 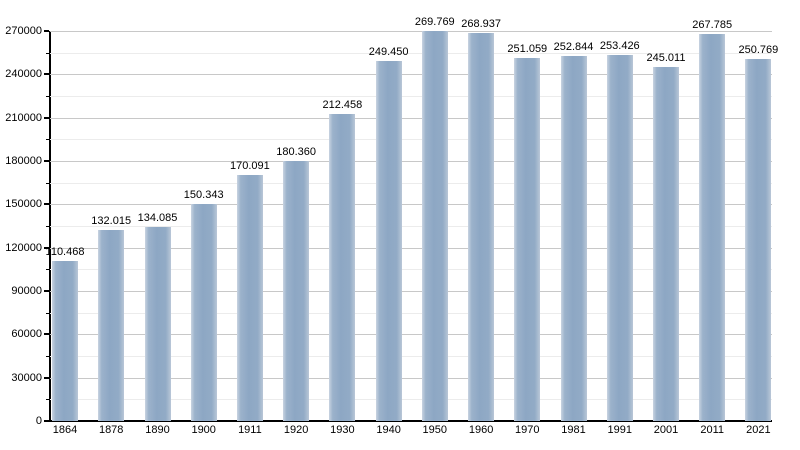 I want to click on y-tick-label: 0, so click(x=38, y=421).